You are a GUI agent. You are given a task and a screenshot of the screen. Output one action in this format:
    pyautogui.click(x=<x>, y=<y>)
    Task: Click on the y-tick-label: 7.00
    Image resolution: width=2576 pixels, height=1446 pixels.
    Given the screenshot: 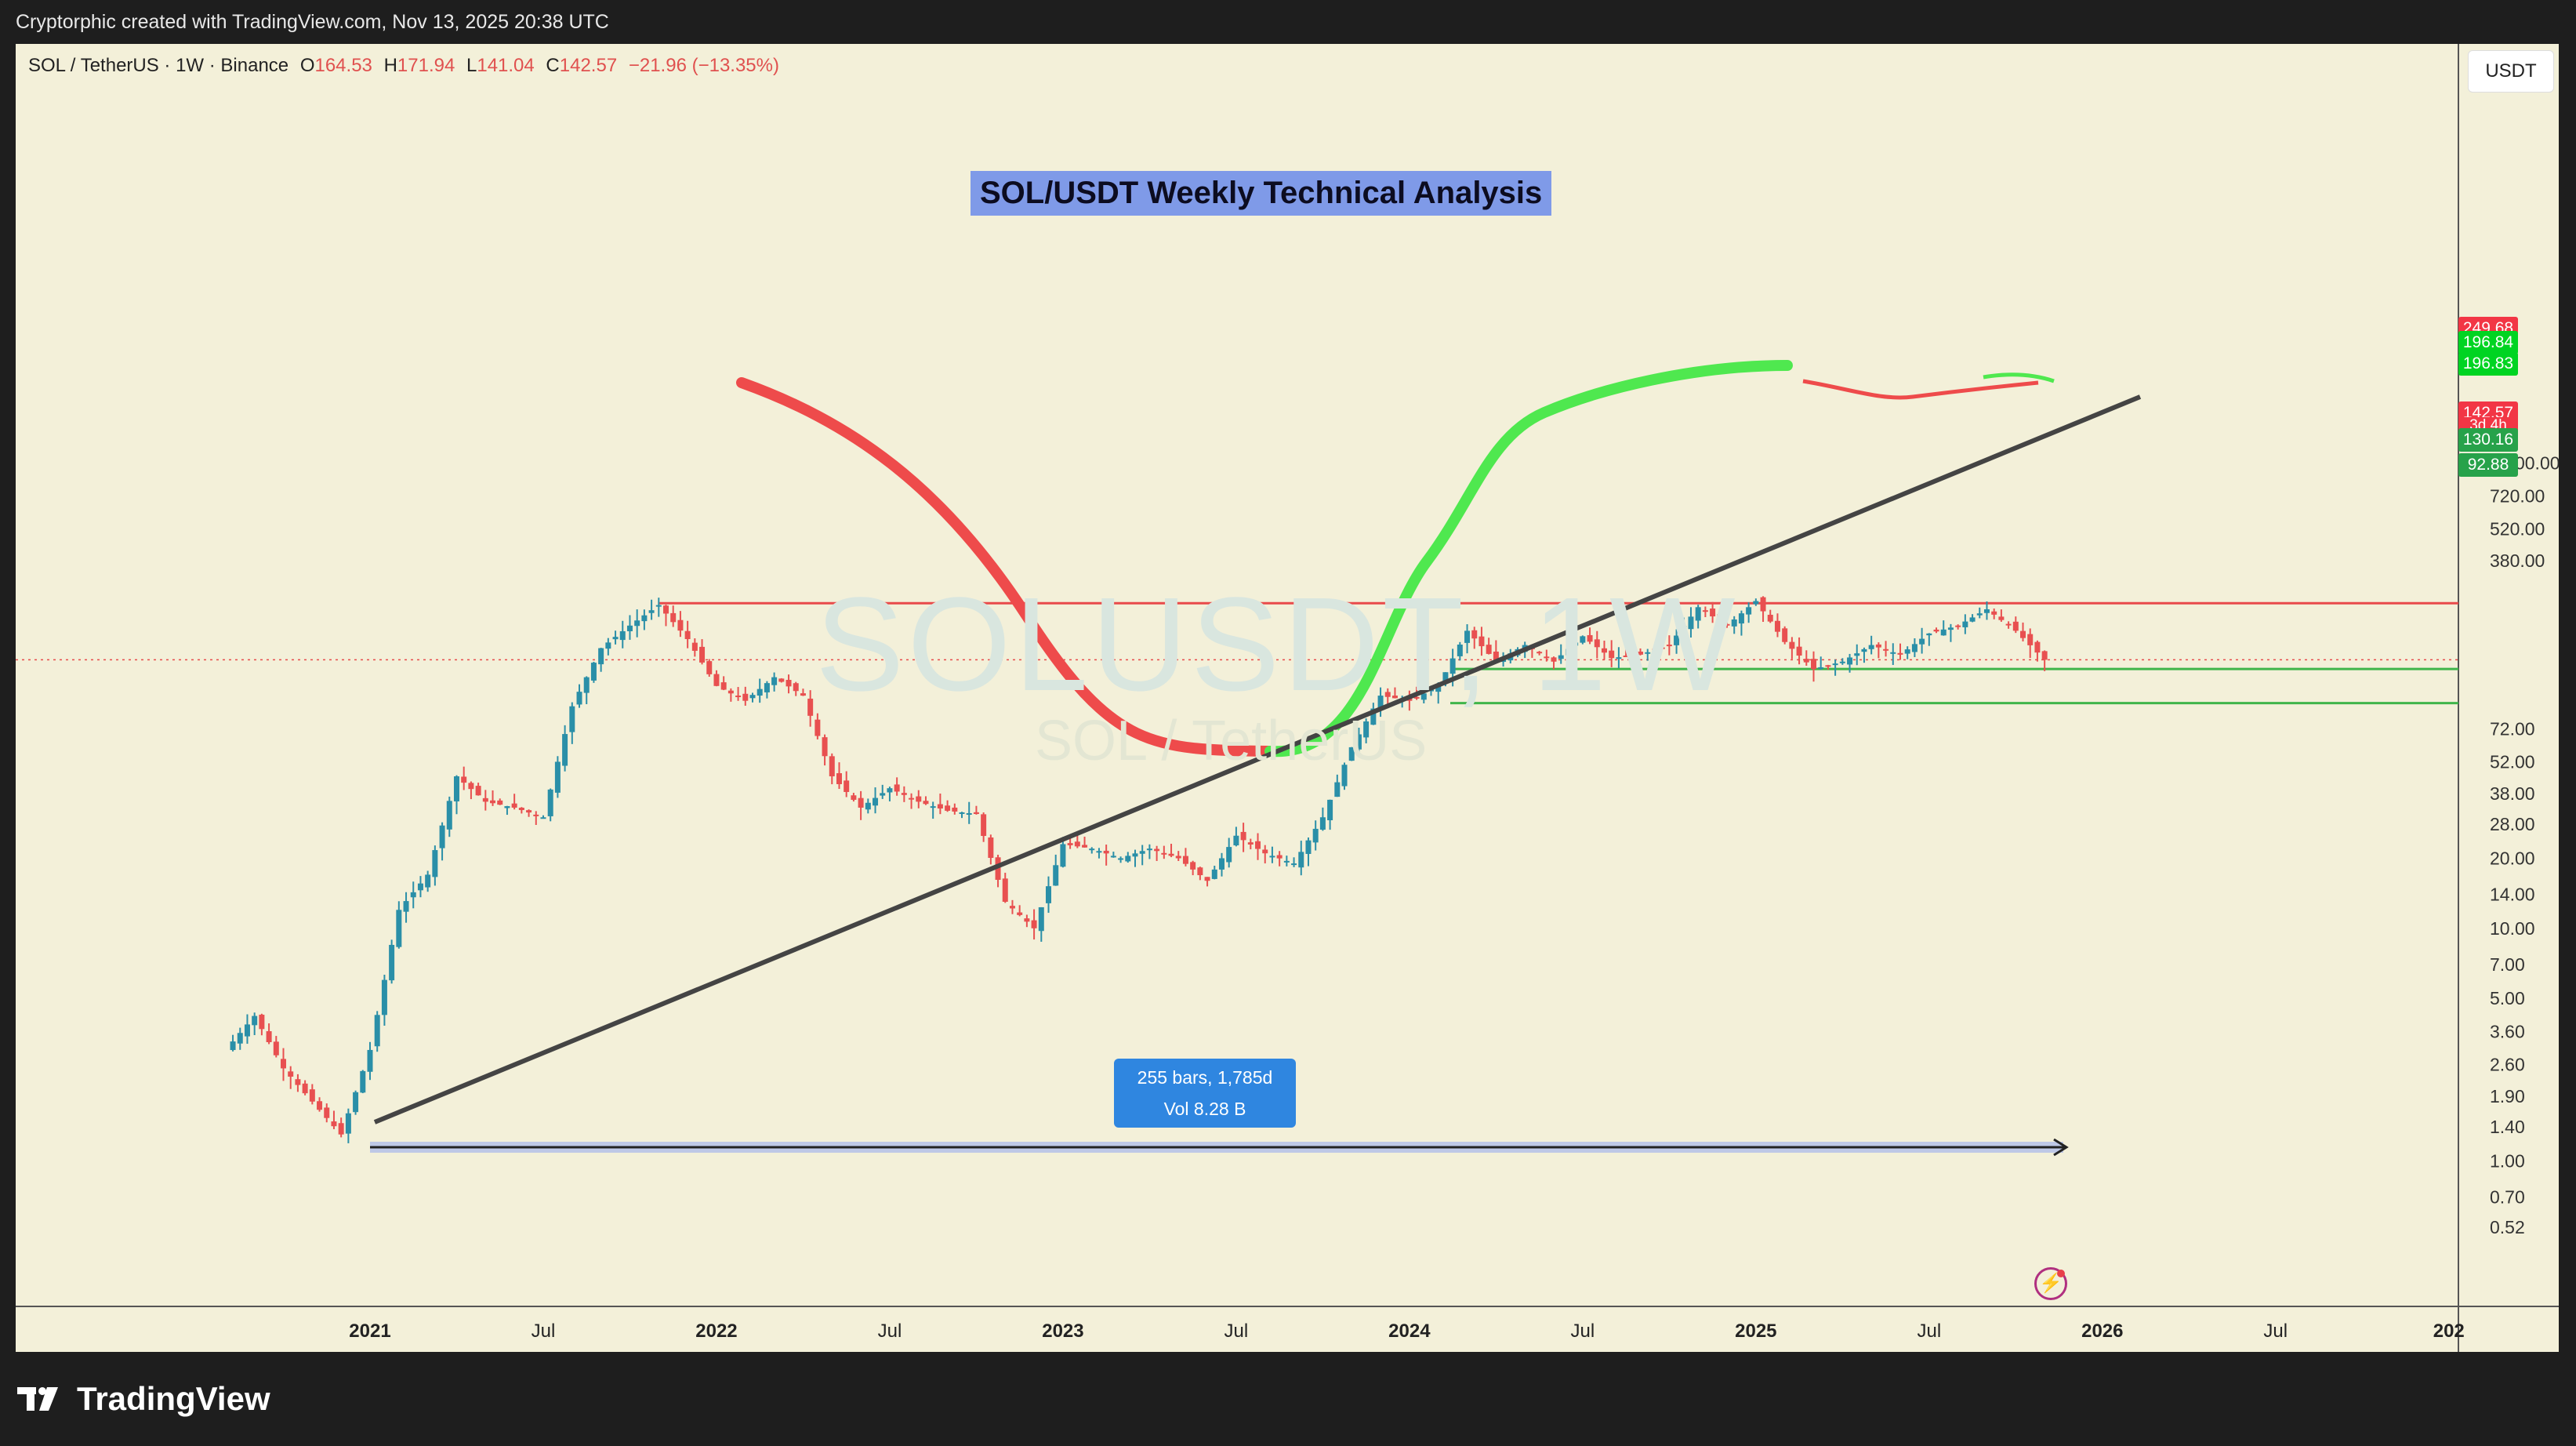 What is the action you would take?
    pyautogui.click(x=2508, y=964)
    